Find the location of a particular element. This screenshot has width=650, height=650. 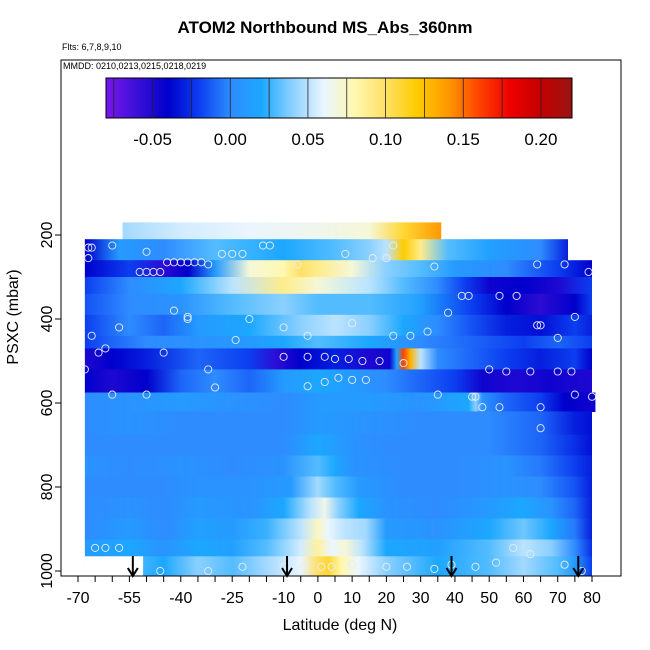

x-tick-label: -40 is located at coordinates (180, 598).